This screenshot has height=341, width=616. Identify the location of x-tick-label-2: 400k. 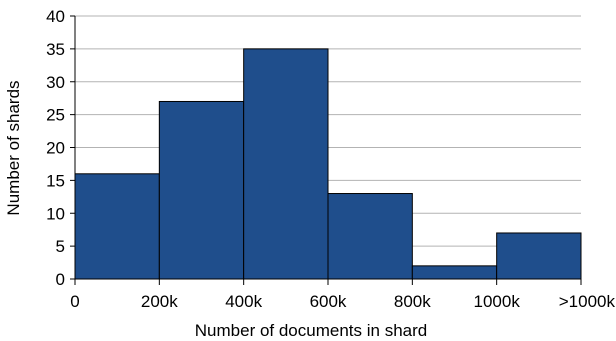
(243, 301).